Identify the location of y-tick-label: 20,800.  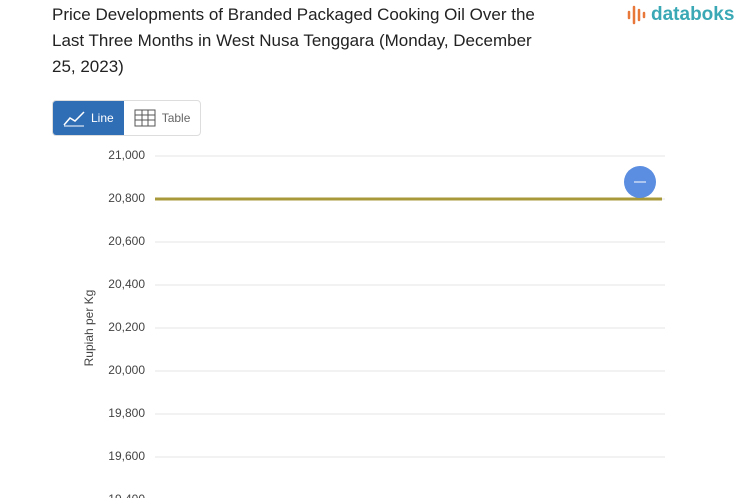
(126, 198).